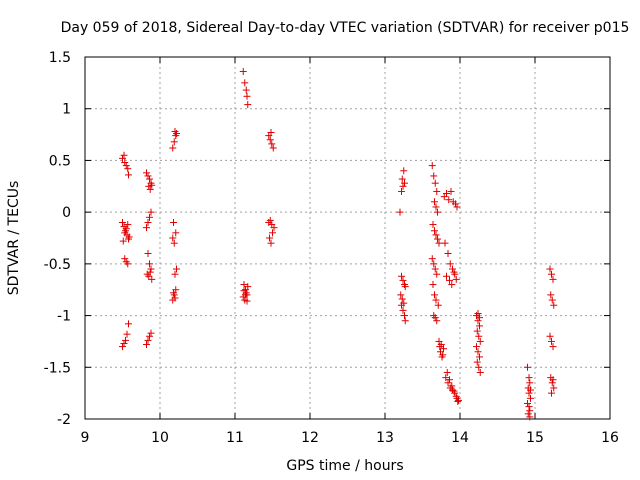 The width and height of the screenshot is (640, 480). What do you see at coordinates (64, 317) in the screenshot?
I see `y-tick-label: -1` at bounding box center [64, 317].